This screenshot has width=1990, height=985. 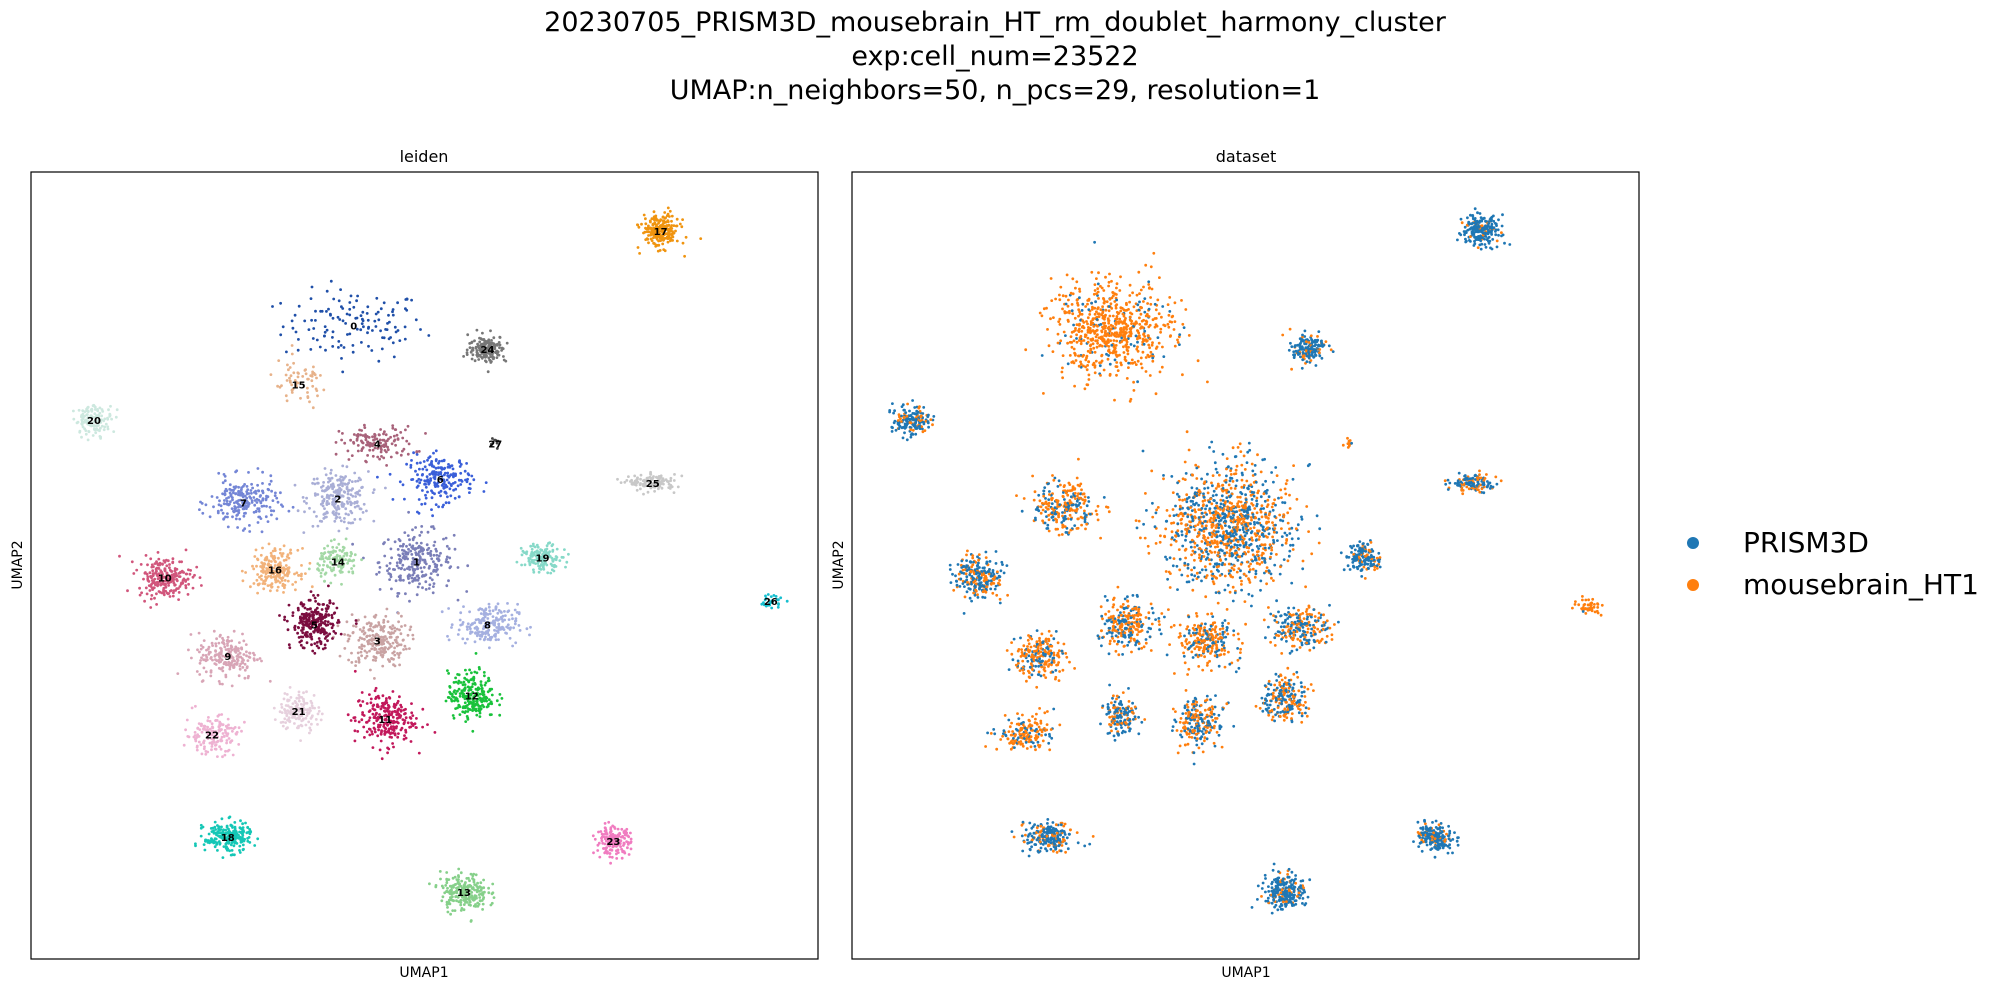 What do you see at coordinates (165, 578) in the screenshot?
I see `cluster-label-10: 10` at bounding box center [165, 578].